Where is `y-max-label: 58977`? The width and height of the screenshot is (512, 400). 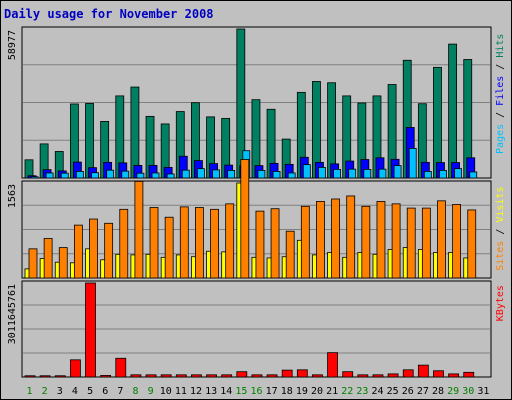 y-max-label: 58977 is located at coordinates (12, 45).